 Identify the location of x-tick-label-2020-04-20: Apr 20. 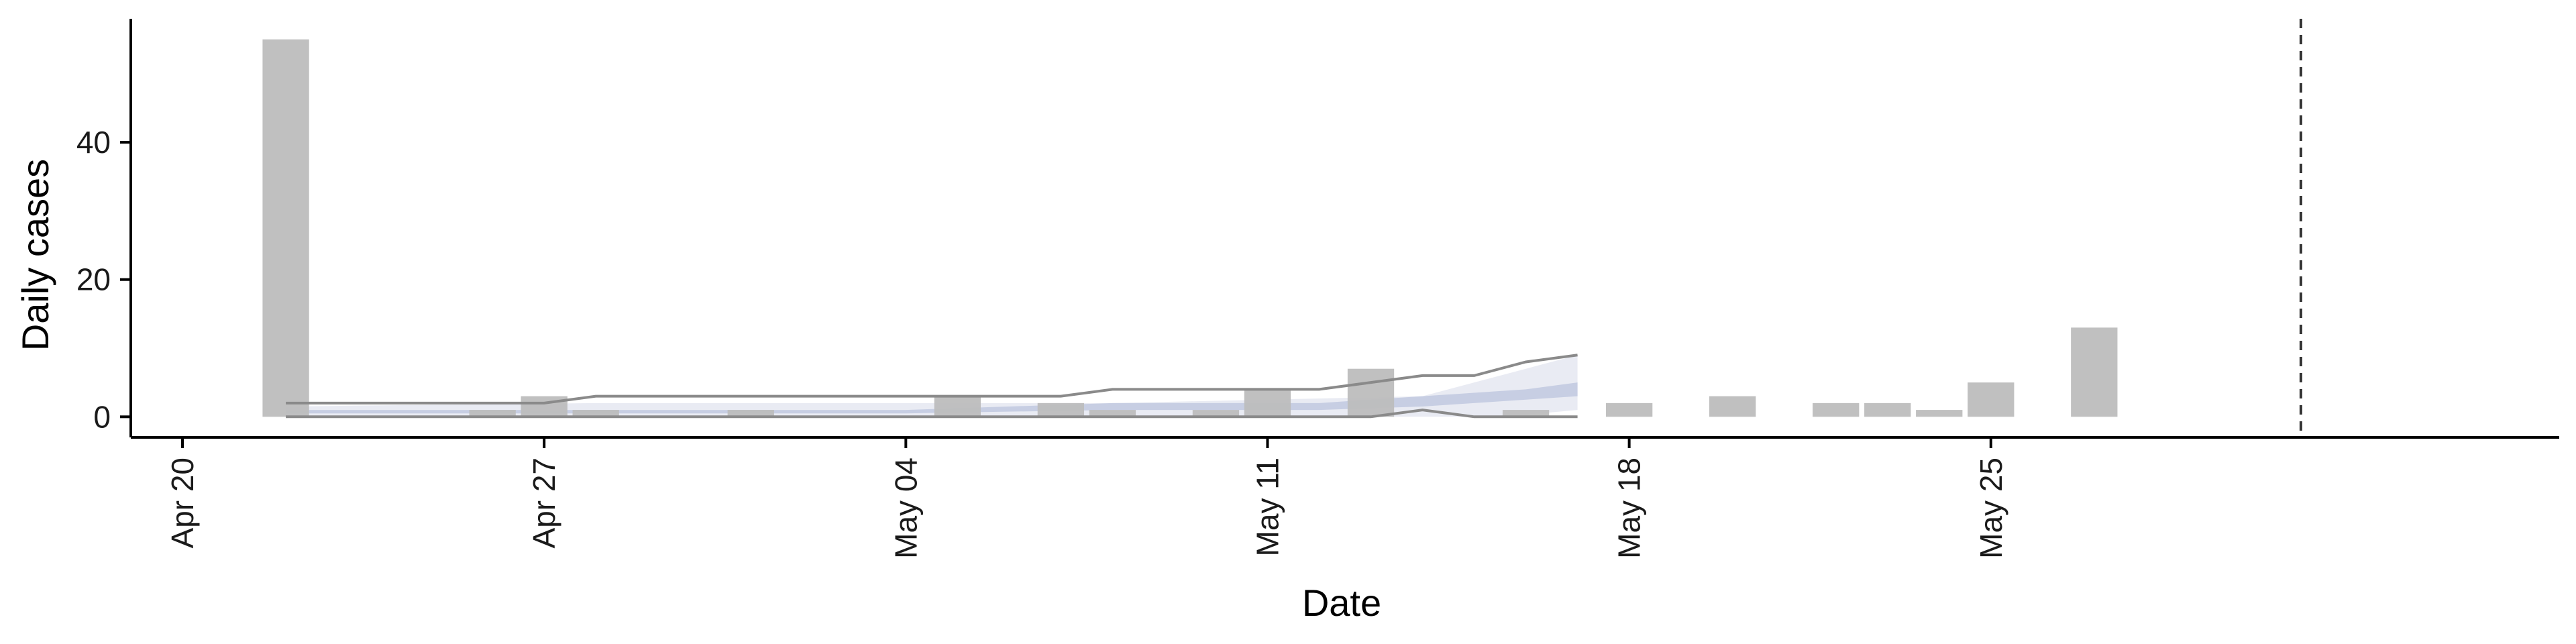
(182, 503).